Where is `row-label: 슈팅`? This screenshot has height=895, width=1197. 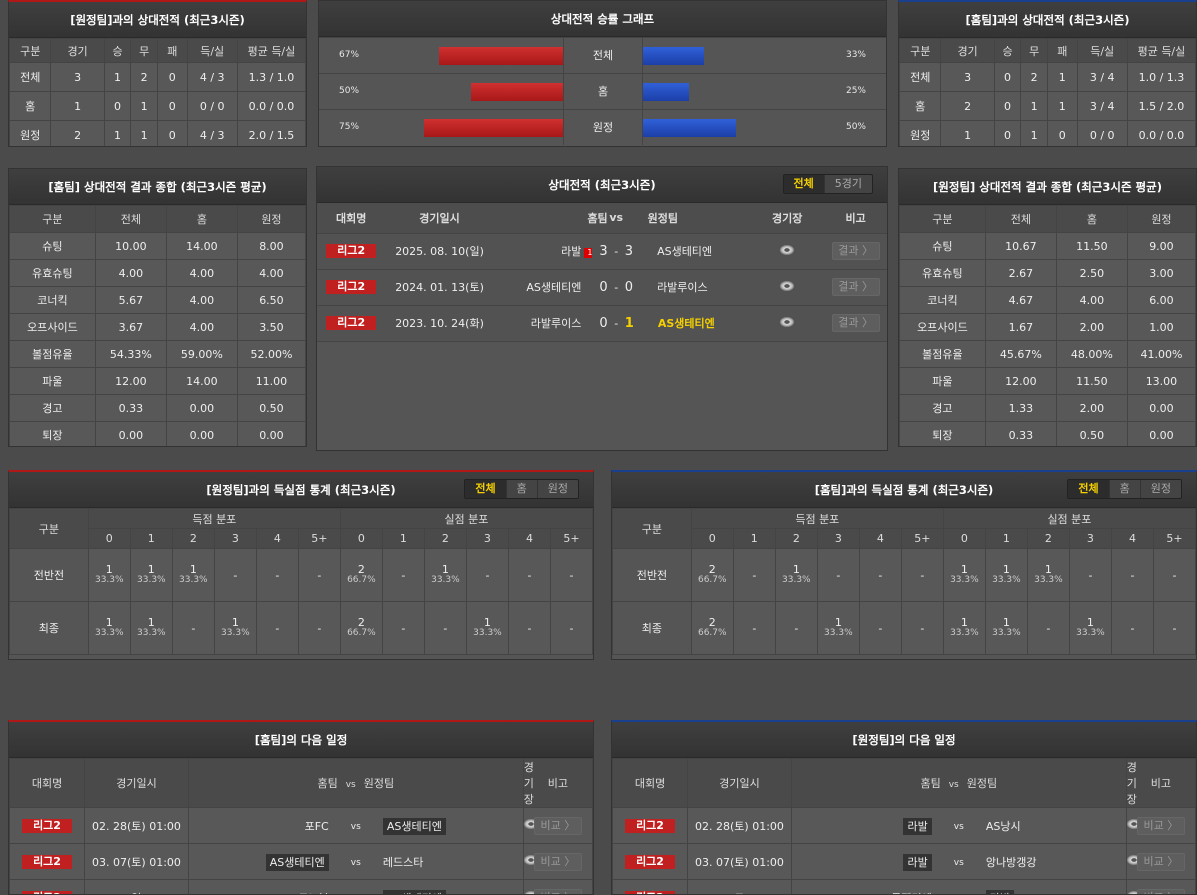
row-label: 슈팅 is located at coordinates (943, 246).